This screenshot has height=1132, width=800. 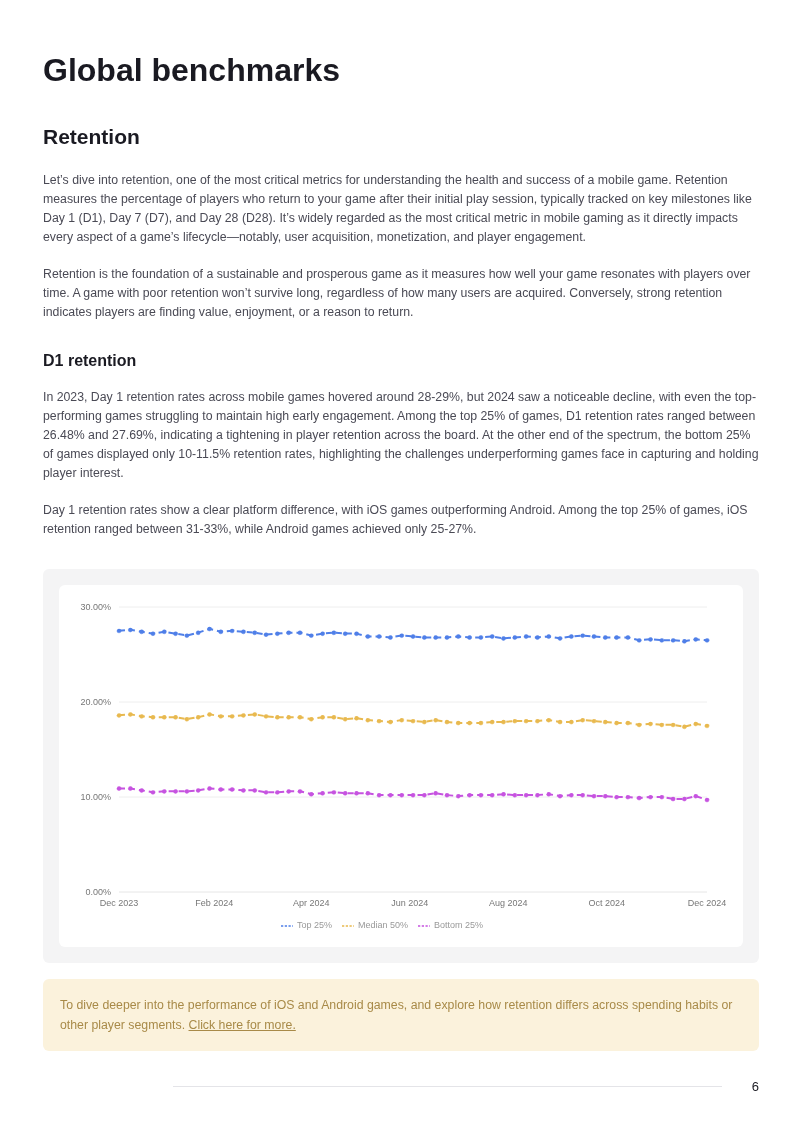 I want to click on chart-title: Global benchmarks, so click(x=192, y=70).